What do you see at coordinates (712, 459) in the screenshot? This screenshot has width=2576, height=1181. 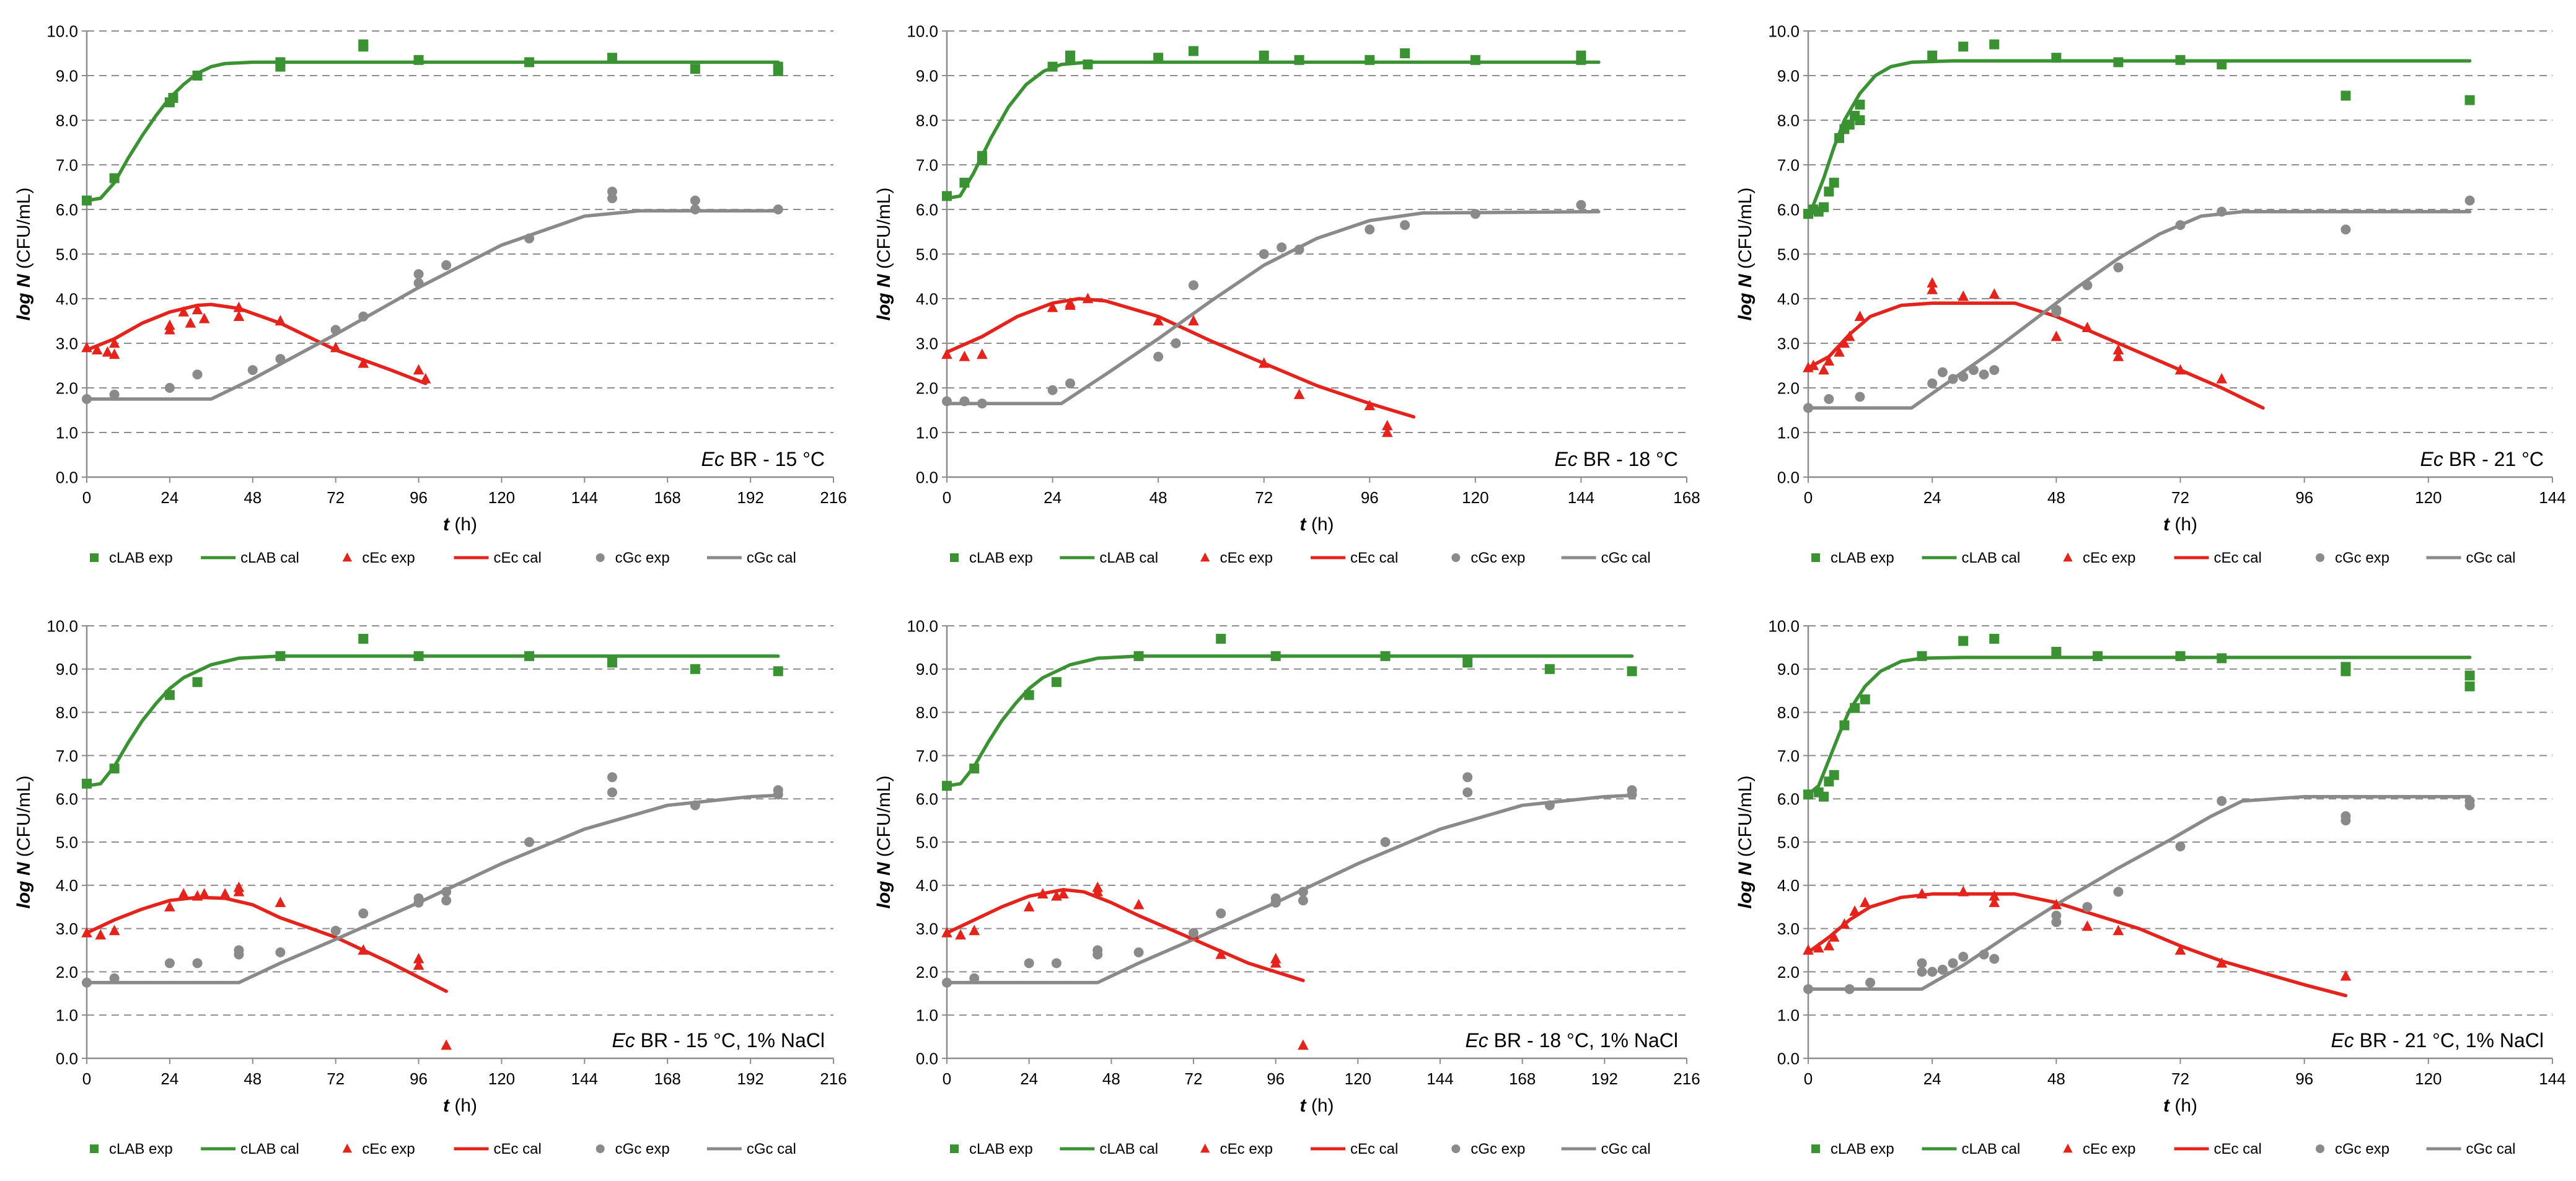 I see `panel-label-organism: Ec` at bounding box center [712, 459].